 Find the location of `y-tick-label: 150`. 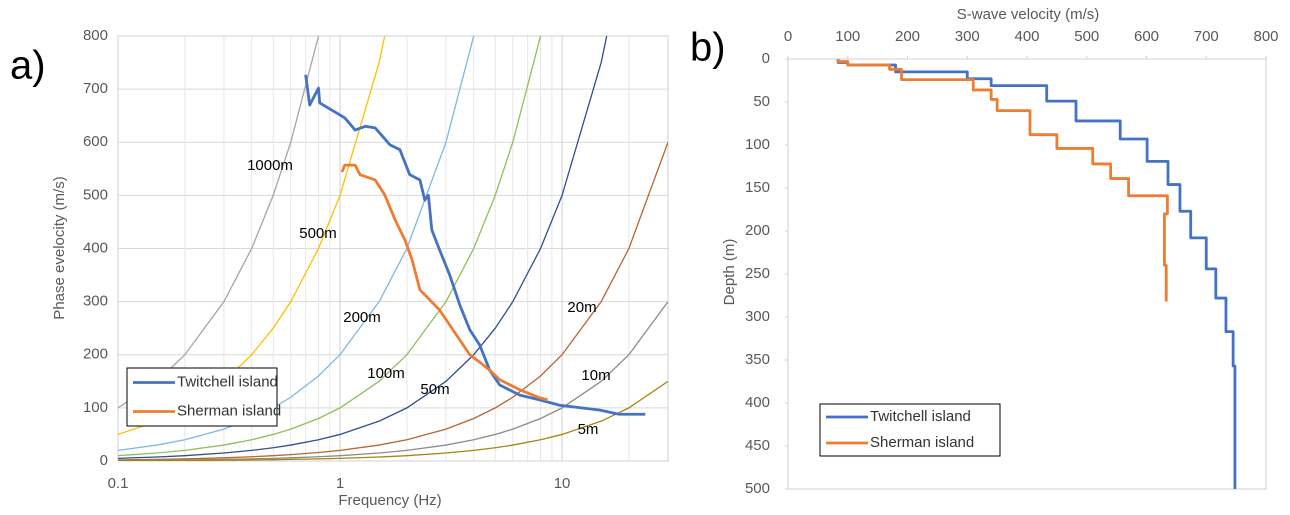

y-tick-label: 150 is located at coordinates (757, 187).